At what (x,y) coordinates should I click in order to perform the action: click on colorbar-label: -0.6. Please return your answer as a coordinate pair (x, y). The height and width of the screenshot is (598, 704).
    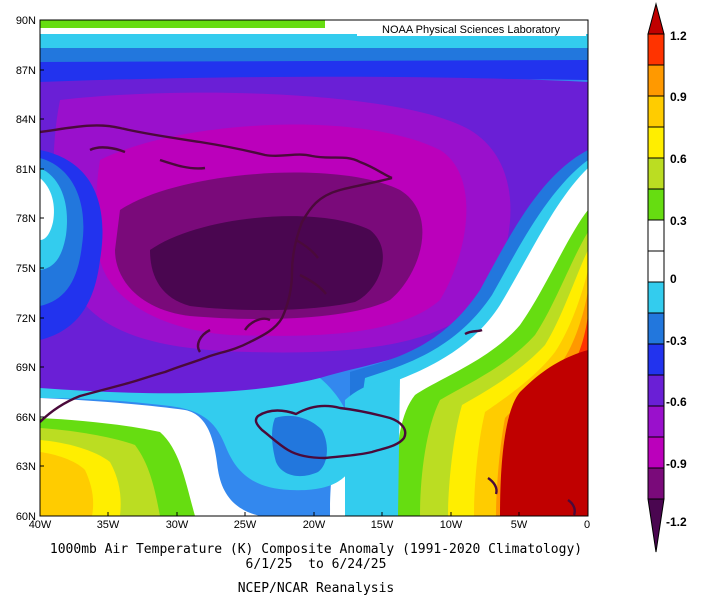
    Looking at the image, I should click on (676, 402).